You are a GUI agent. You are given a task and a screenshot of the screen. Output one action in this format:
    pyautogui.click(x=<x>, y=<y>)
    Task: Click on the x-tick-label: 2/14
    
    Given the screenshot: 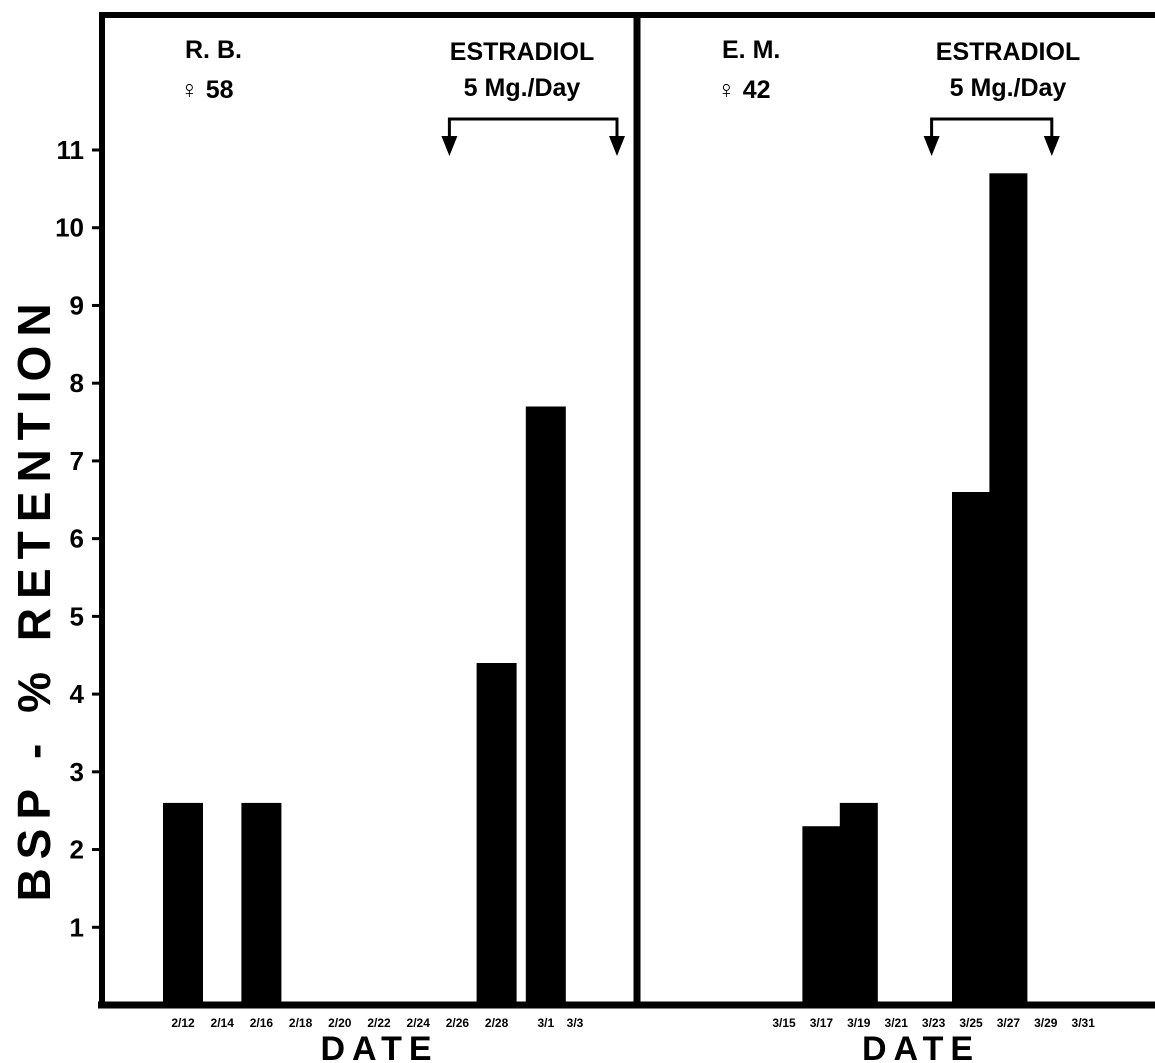 What is the action you would take?
    pyautogui.click(x=223, y=1023)
    